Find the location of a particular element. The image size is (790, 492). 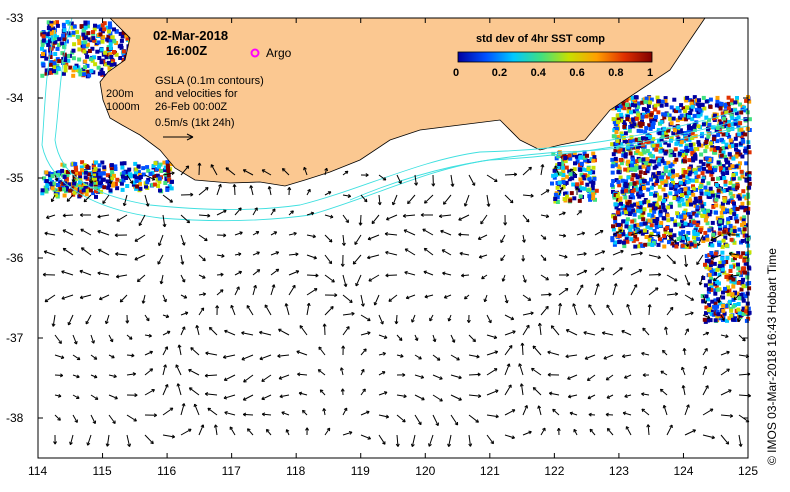

info-line-1: GSLA (0.1m contours) is located at coordinates (209, 81).